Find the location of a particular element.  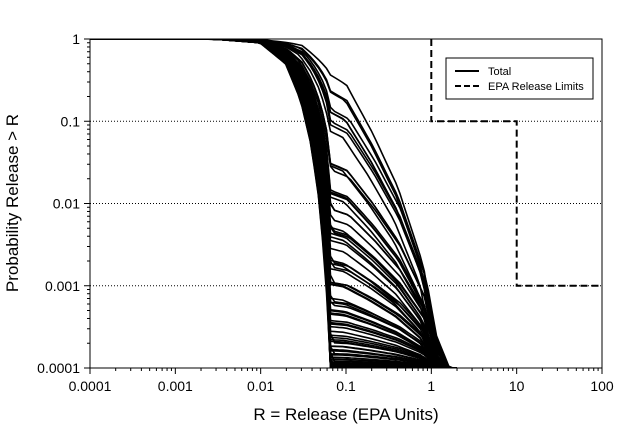

legend-box is located at coordinates (519, 78).